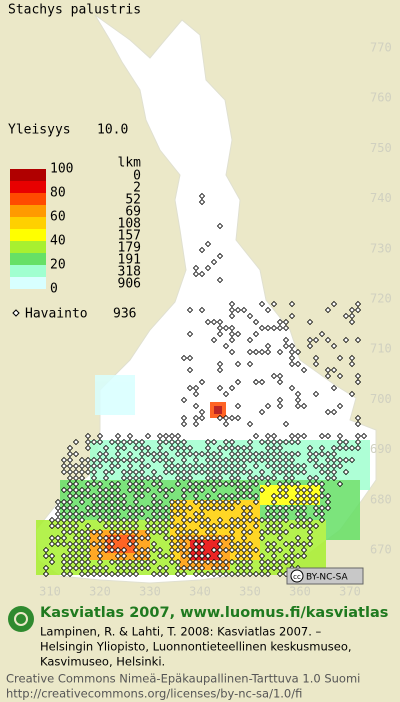  Describe the element at coordinates (150, 592) in the screenshot. I see `easting-label: 330` at that location.